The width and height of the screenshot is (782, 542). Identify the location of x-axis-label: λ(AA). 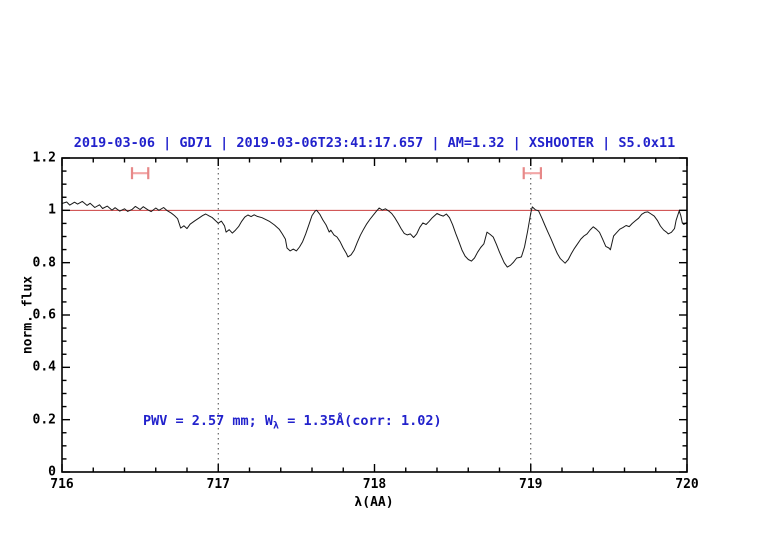
(374, 502).